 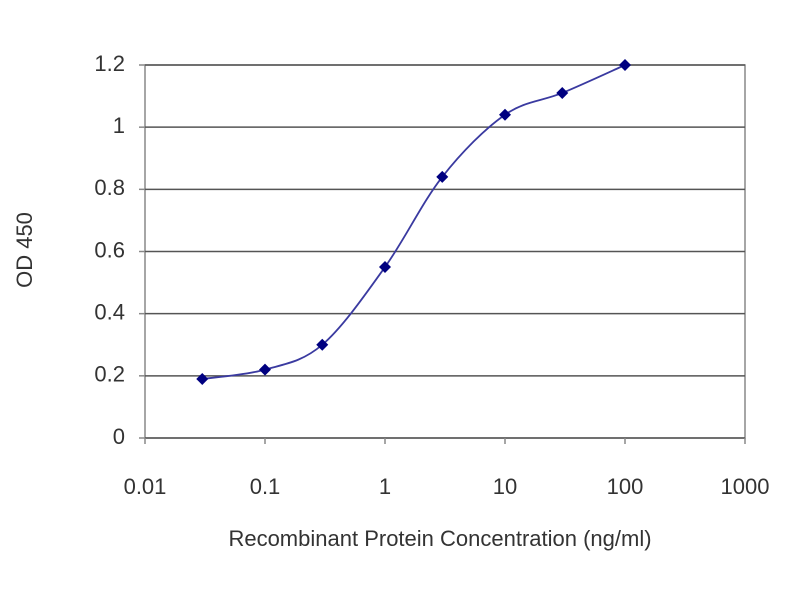 What do you see at coordinates (745, 486) in the screenshot?
I see `x-tick-label: 1000` at bounding box center [745, 486].